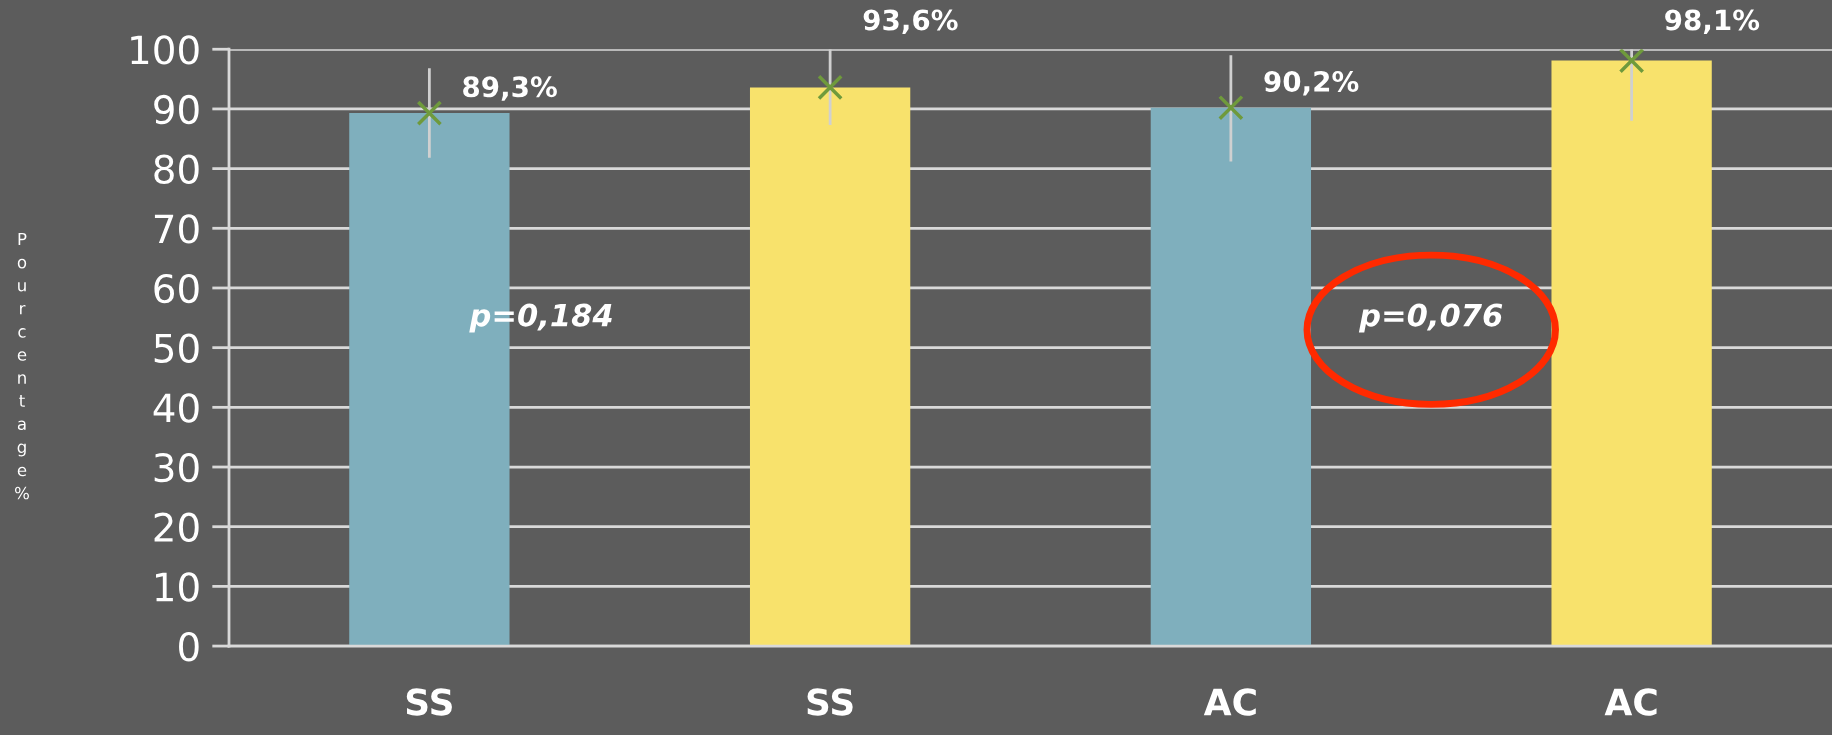 The height and width of the screenshot is (735, 1832). What do you see at coordinates (176, 229) in the screenshot?
I see `y-tick-label: 70` at bounding box center [176, 229].